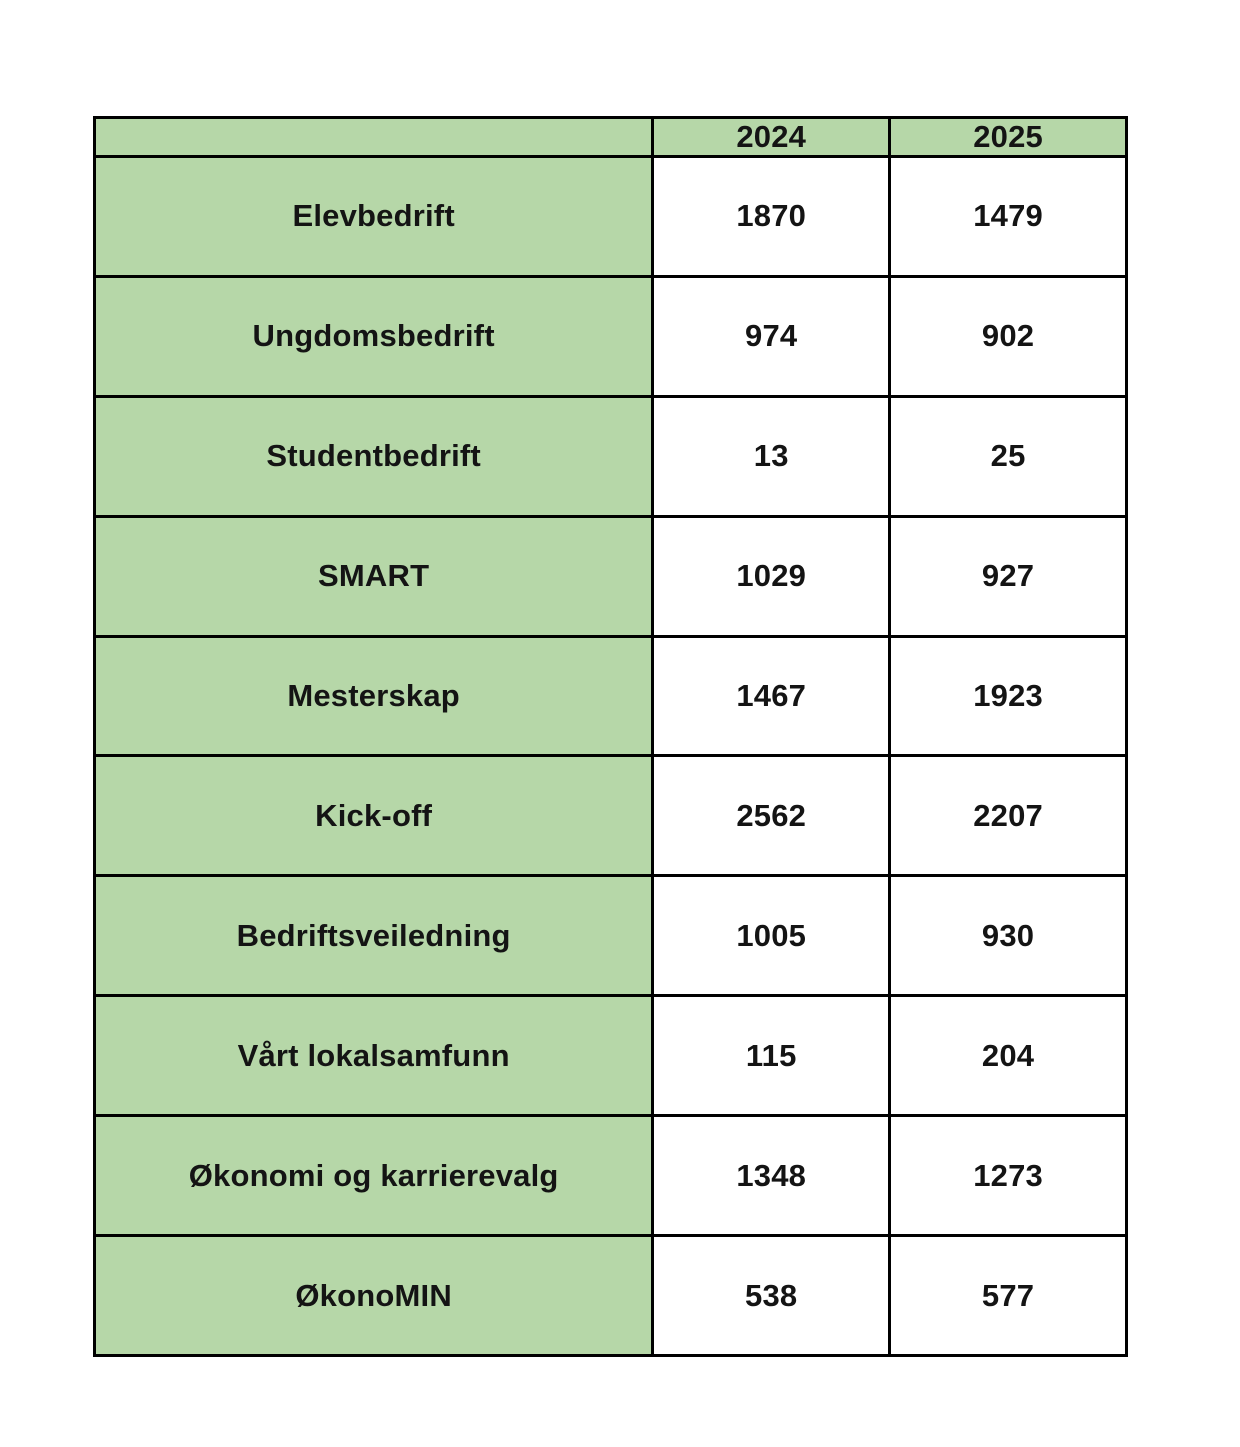 Image resolution: width=1240 pixels, height=1447 pixels. What do you see at coordinates (771, 216) in the screenshot?
I see `value-2024-cell: 1870` at bounding box center [771, 216].